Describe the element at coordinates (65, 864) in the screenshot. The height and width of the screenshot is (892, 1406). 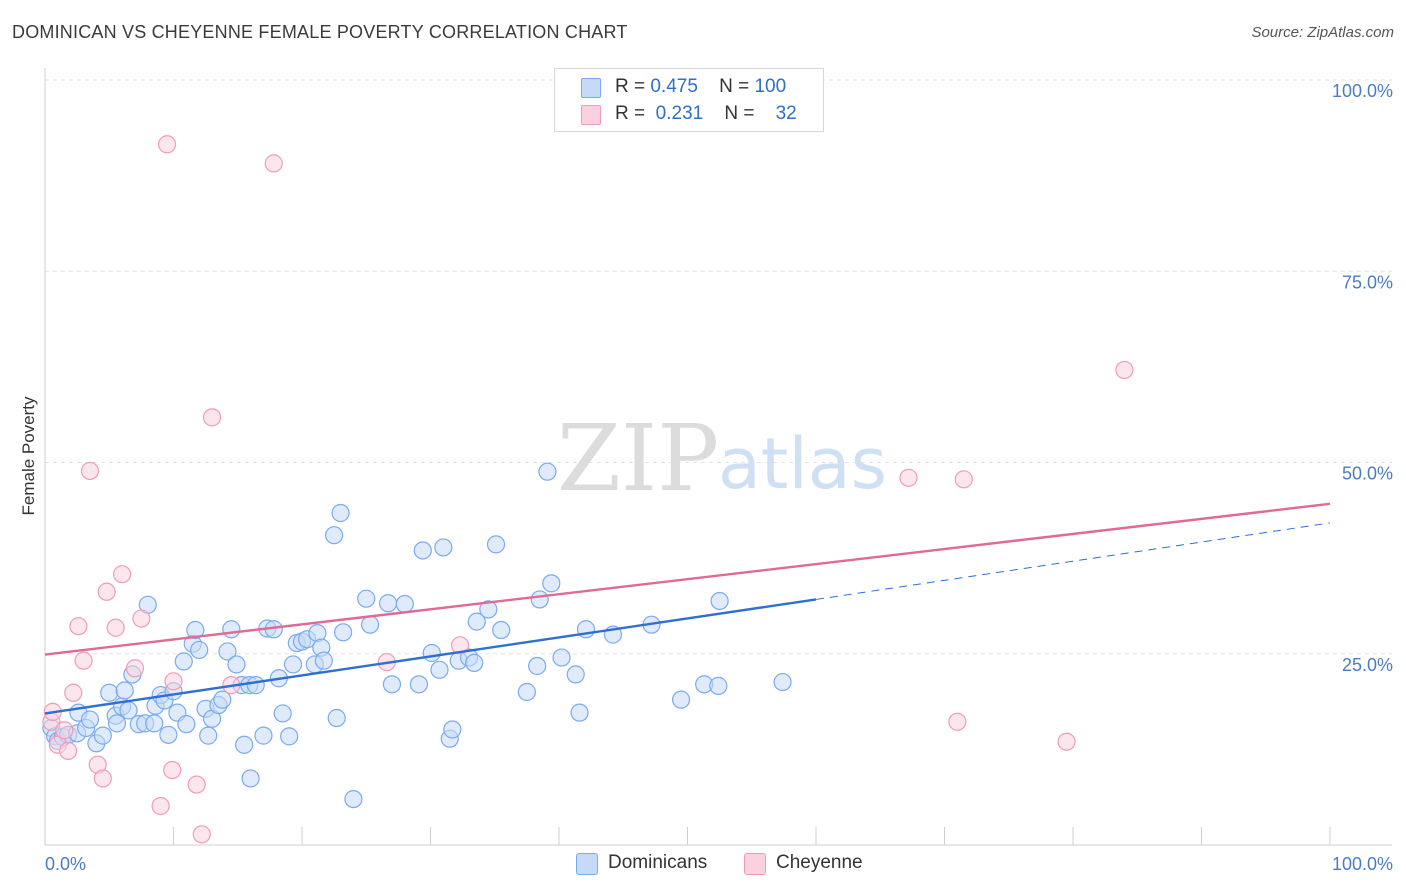
I see `x-tick-label-min: 0.0%` at that location.